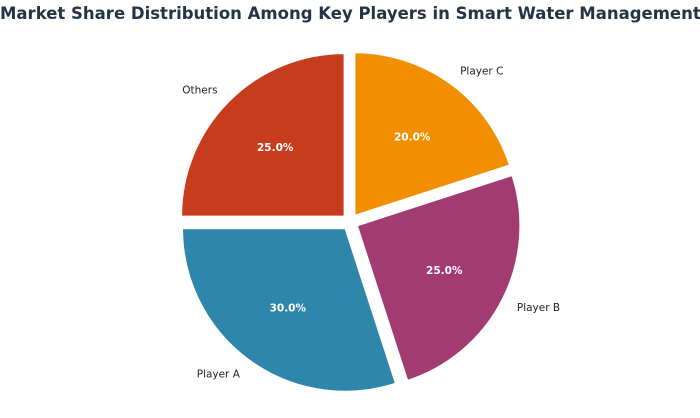 This screenshot has height=418, width=700. What do you see at coordinates (275, 148) in the screenshot?
I see `percent-label-others: 25.0%` at bounding box center [275, 148].